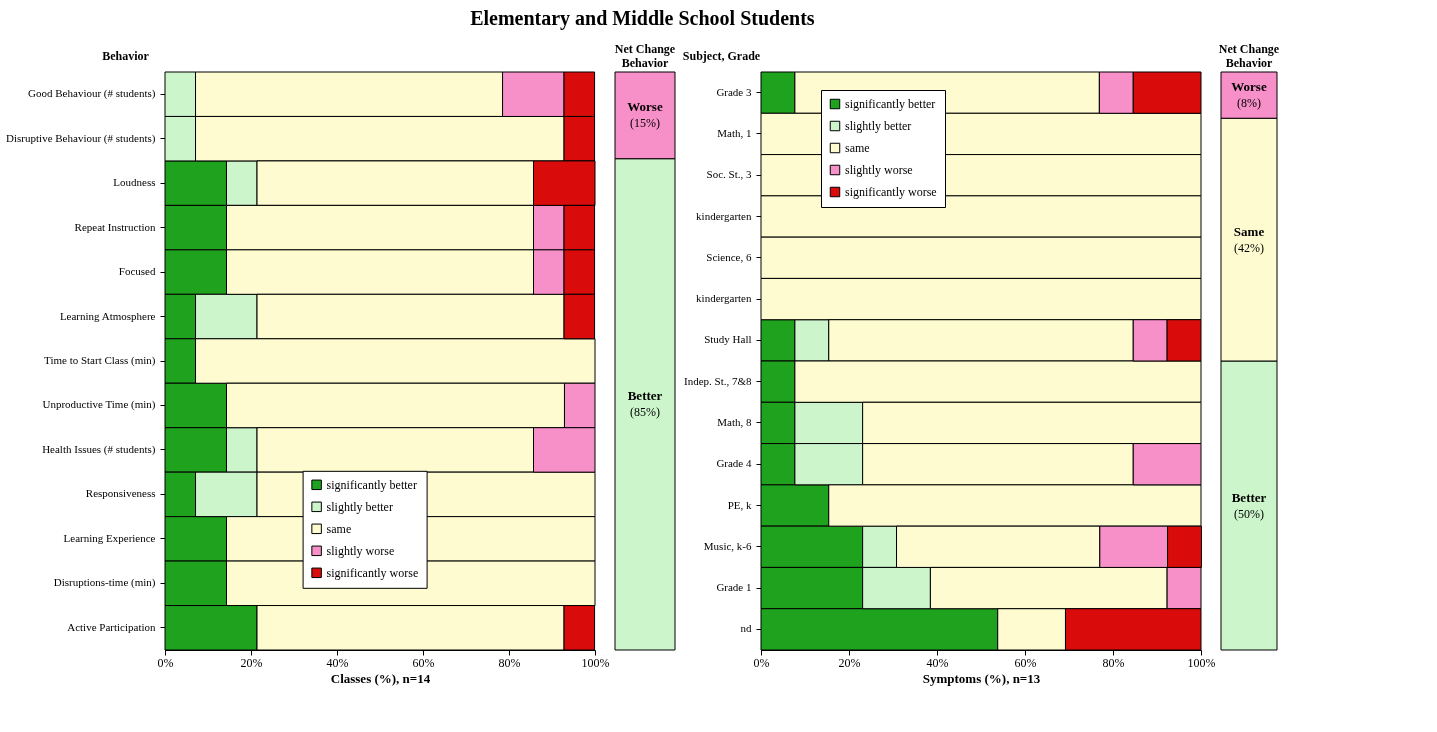 The height and width of the screenshot is (732, 1437). I want to click on text: Elementary and Middle School Students, so click(642, 18).